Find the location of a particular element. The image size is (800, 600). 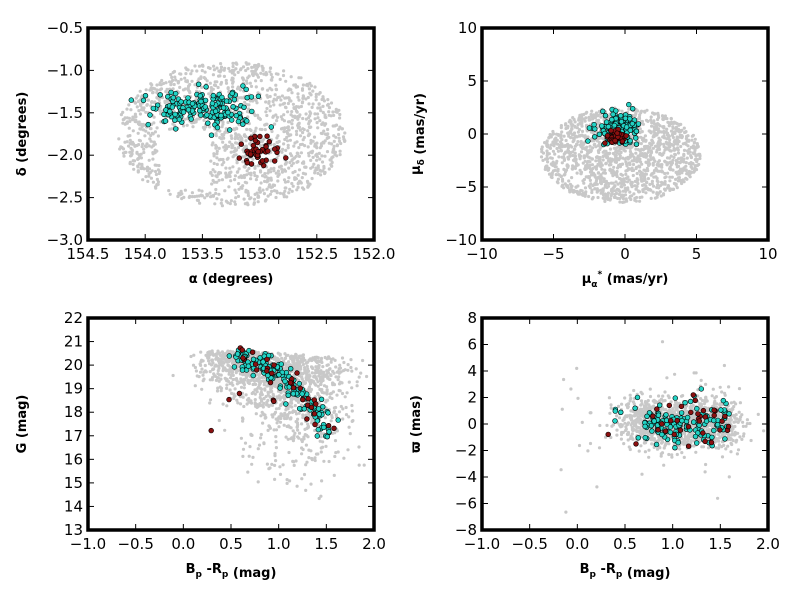

x-tick-label: −1.0 is located at coordinates (88, 544).